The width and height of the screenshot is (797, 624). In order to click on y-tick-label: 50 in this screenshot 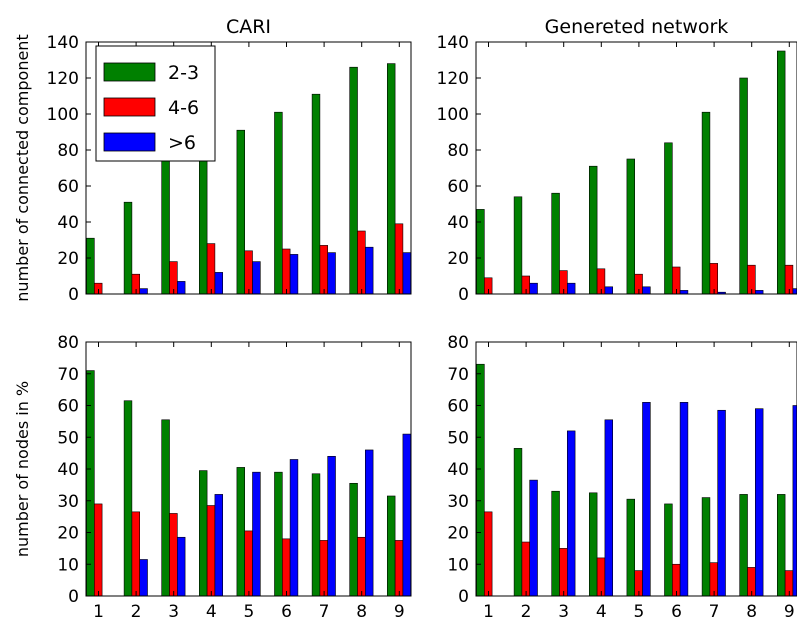, I will do `click(458, 438)`.